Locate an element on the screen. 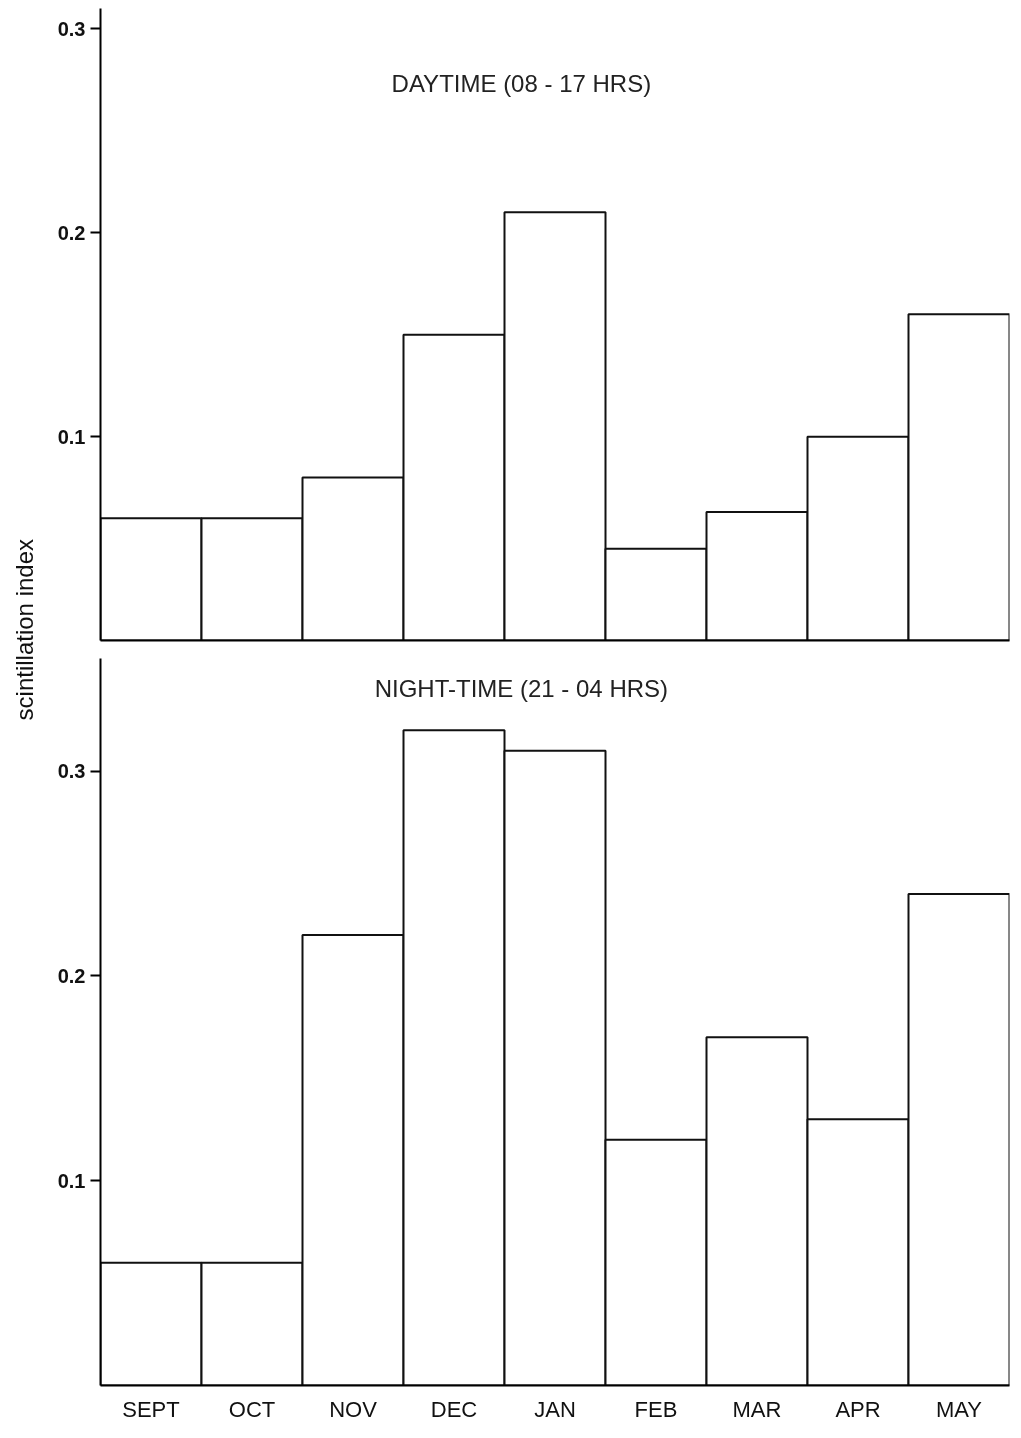 The height and width of the screenshot is (1438, 1021). y-axis-title: scintillation index is located at coordinates (24, 629).